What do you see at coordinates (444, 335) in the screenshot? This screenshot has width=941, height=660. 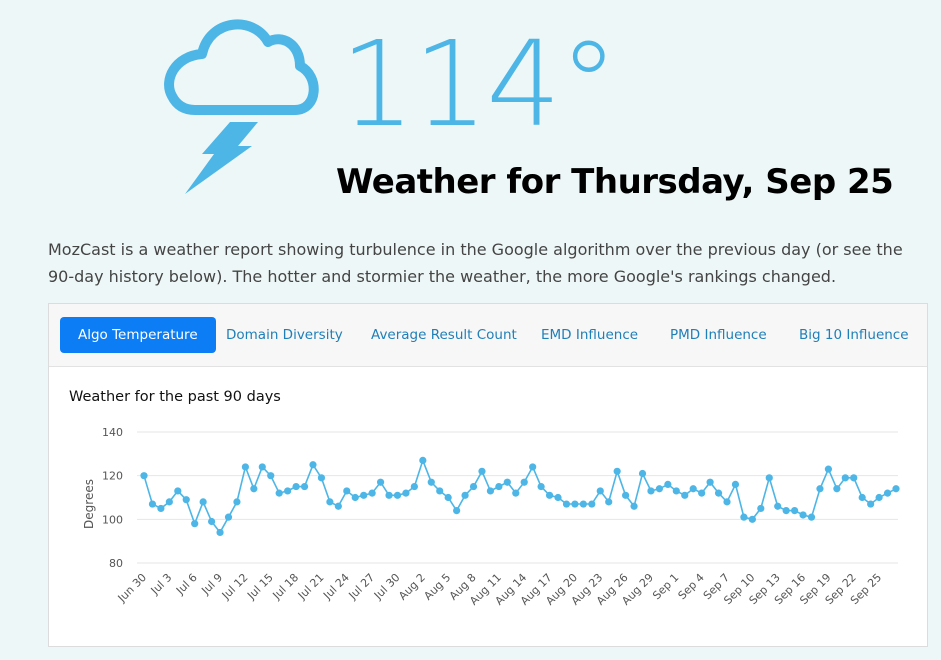 I see `tab-average-result-count: Average Result Count` at bounding box center [444, 335].